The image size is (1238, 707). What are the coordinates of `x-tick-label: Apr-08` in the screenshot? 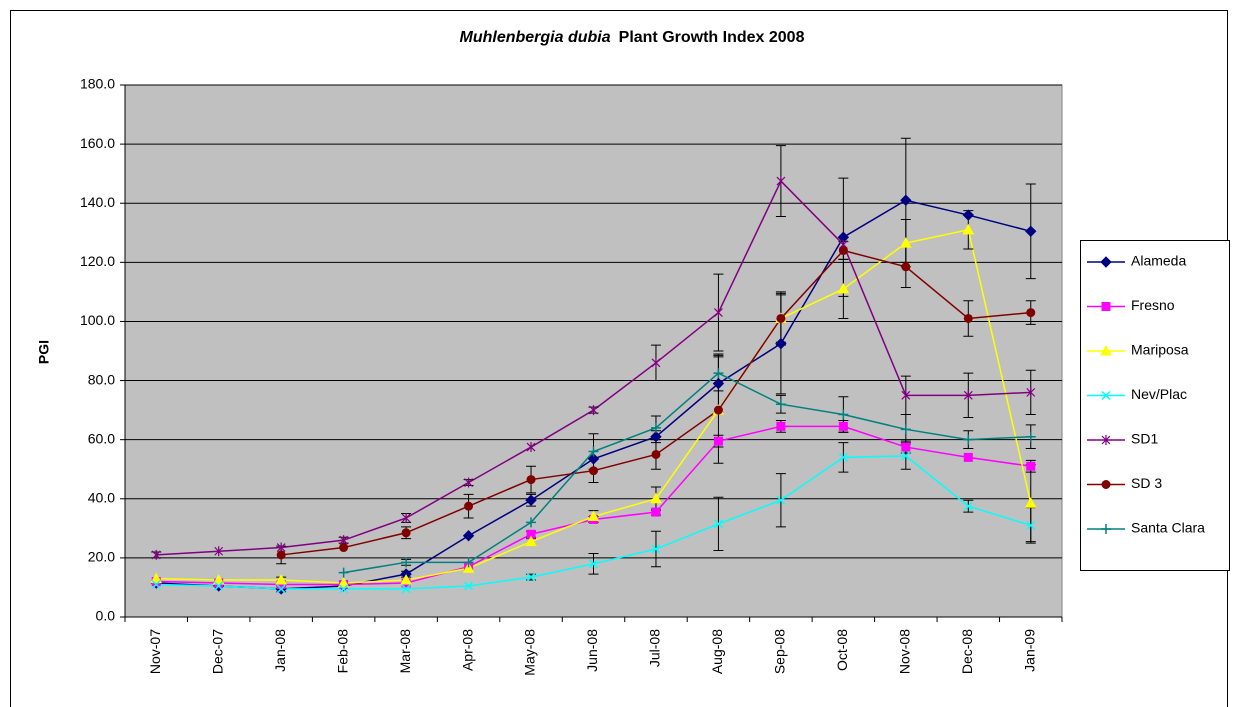 It's located at (467, 650).